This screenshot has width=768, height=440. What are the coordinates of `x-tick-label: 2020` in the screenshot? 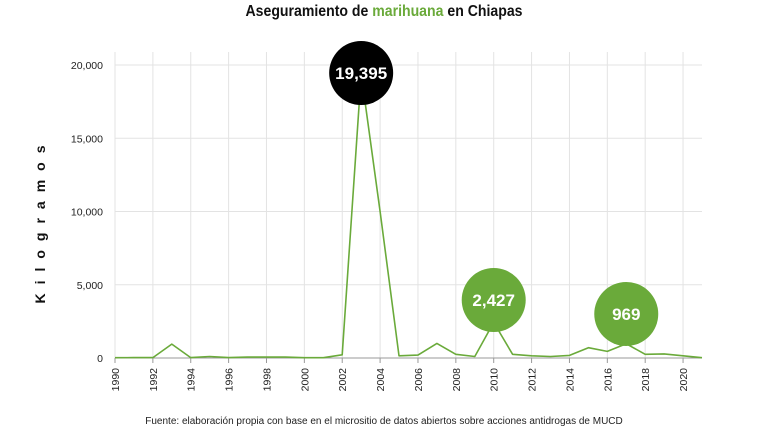 It's located at (684, 380).